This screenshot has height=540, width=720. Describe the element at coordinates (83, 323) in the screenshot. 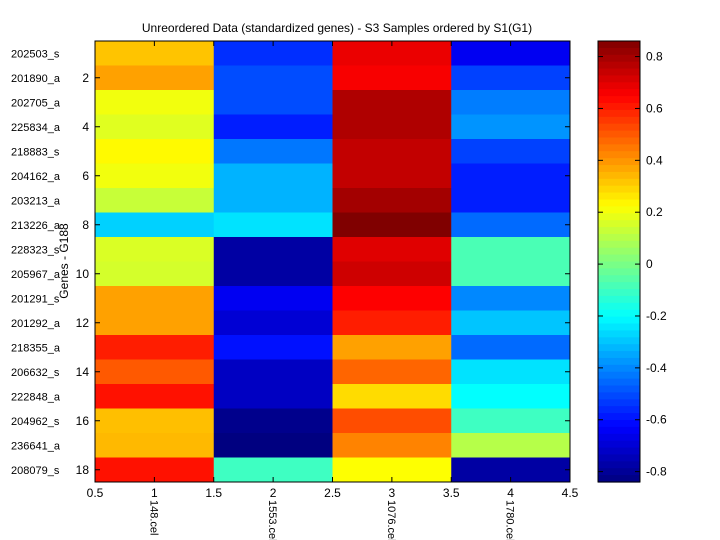

I see `y-tick-label: 12` at that location.